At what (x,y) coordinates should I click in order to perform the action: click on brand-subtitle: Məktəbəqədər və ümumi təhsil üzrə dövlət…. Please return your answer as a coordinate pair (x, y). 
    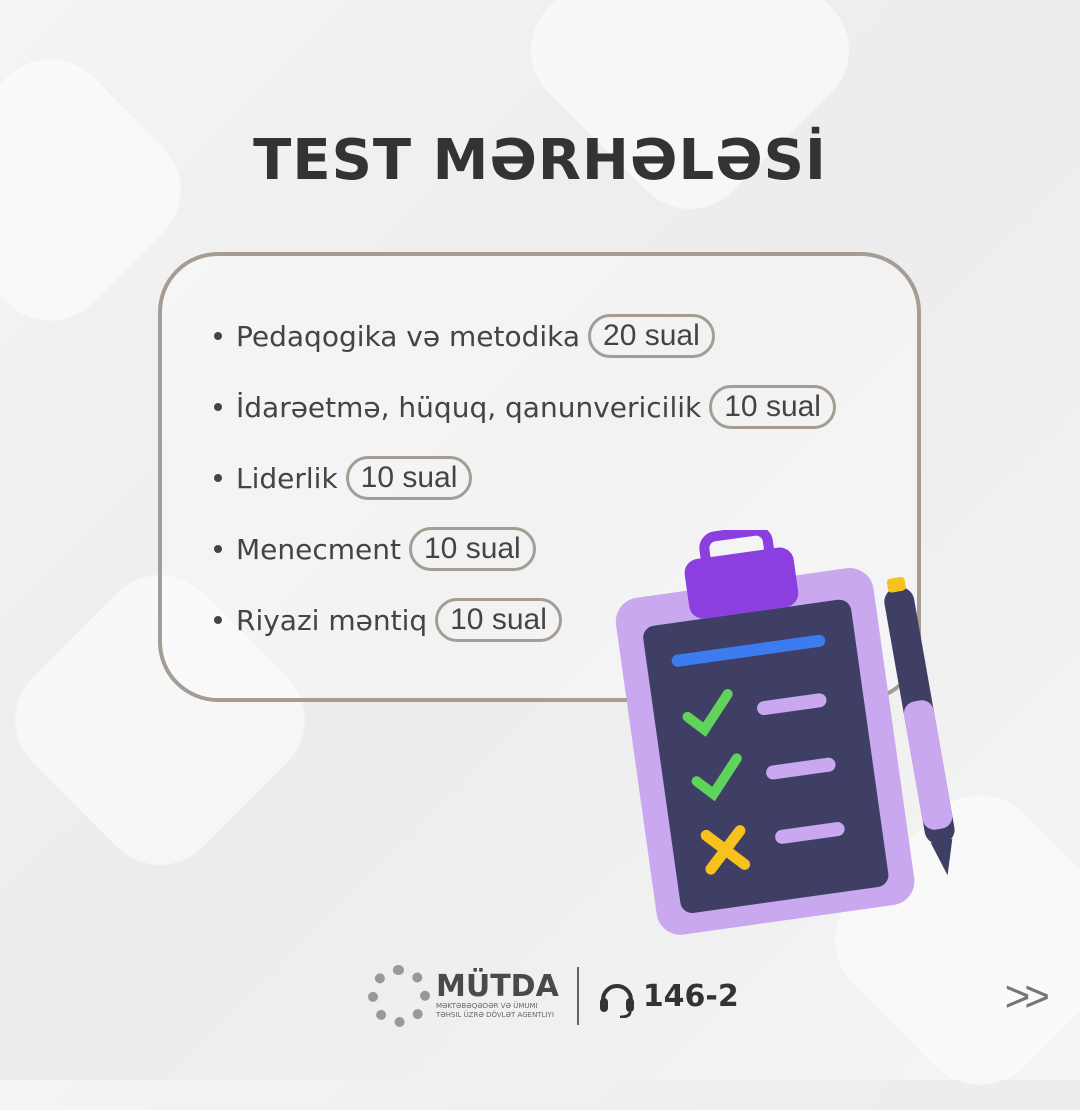
    Looking at the image, I should click on (495, 1010).